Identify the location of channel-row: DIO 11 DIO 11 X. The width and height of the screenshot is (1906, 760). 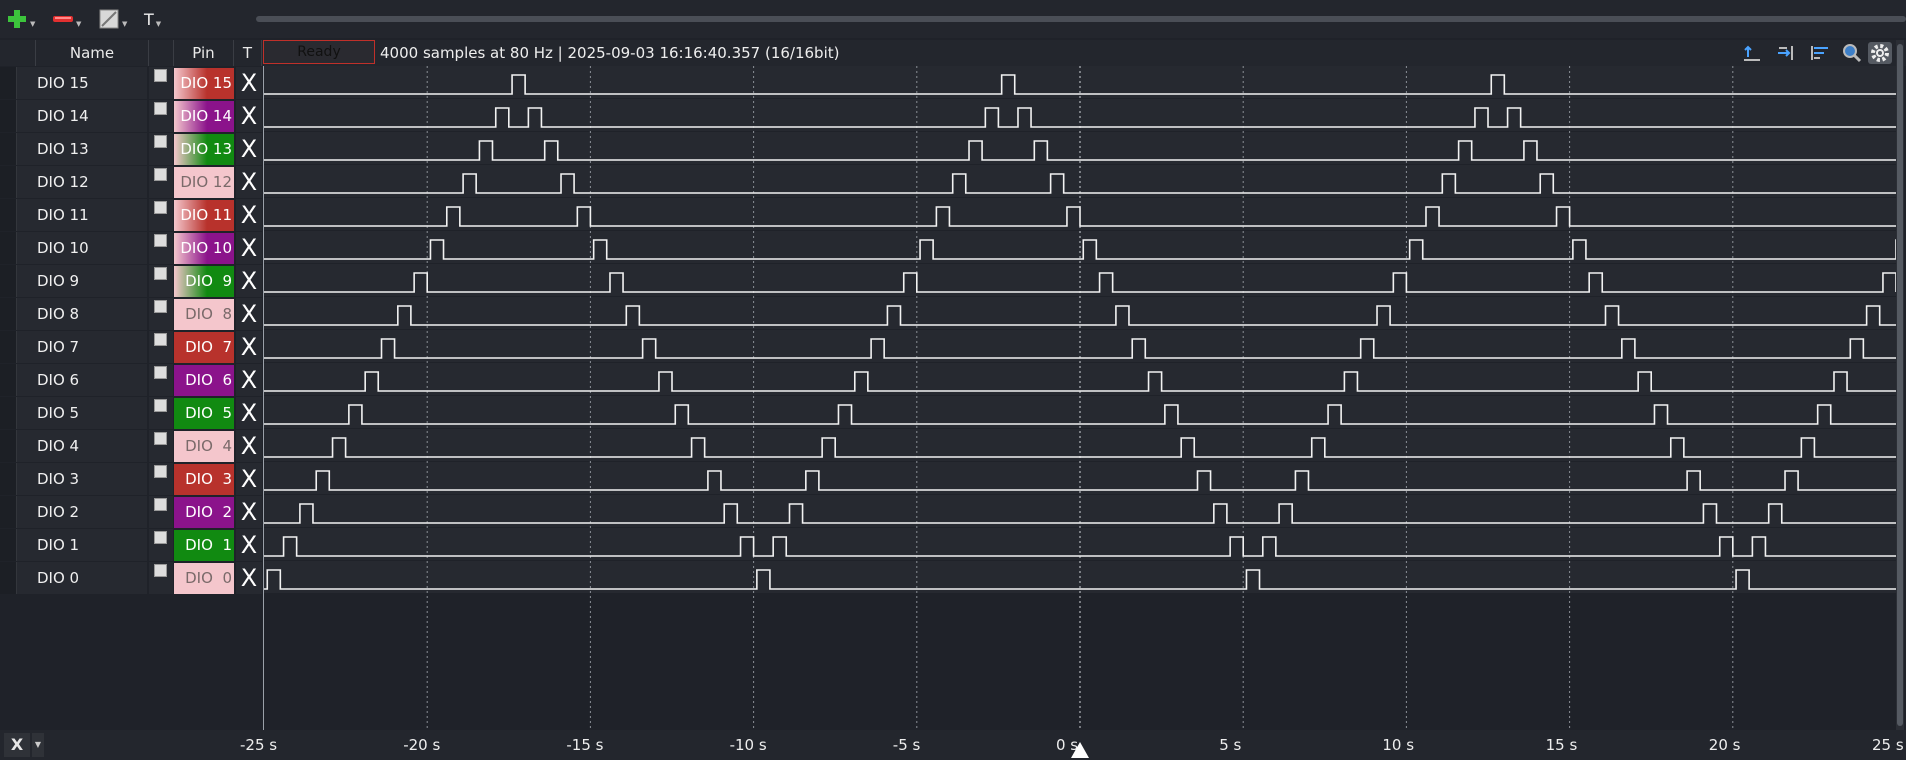
(132, 215).